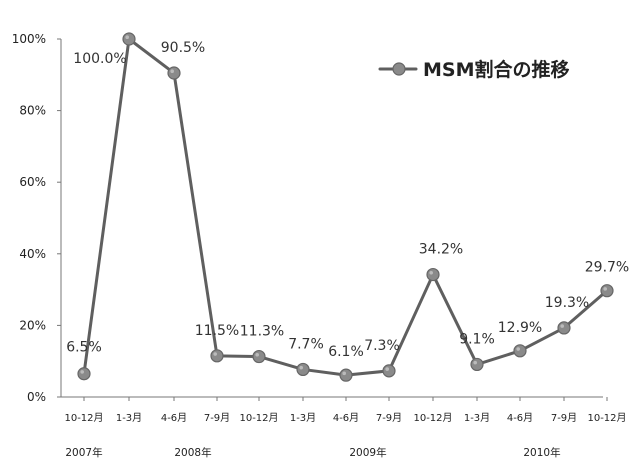  Describe the element at coordinates (346, 352) in the screenshot. I see `data-label: 6.1%` at that location.